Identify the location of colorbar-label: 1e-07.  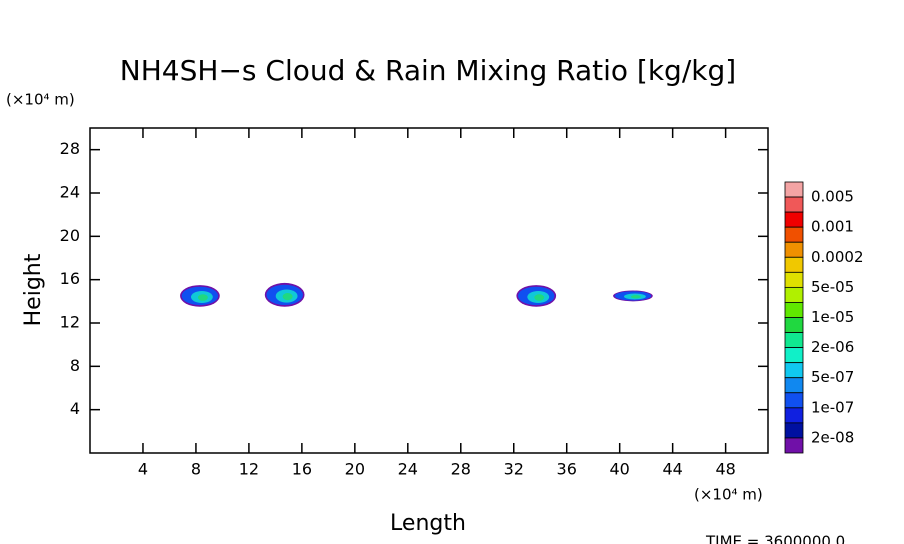
(832, 407).